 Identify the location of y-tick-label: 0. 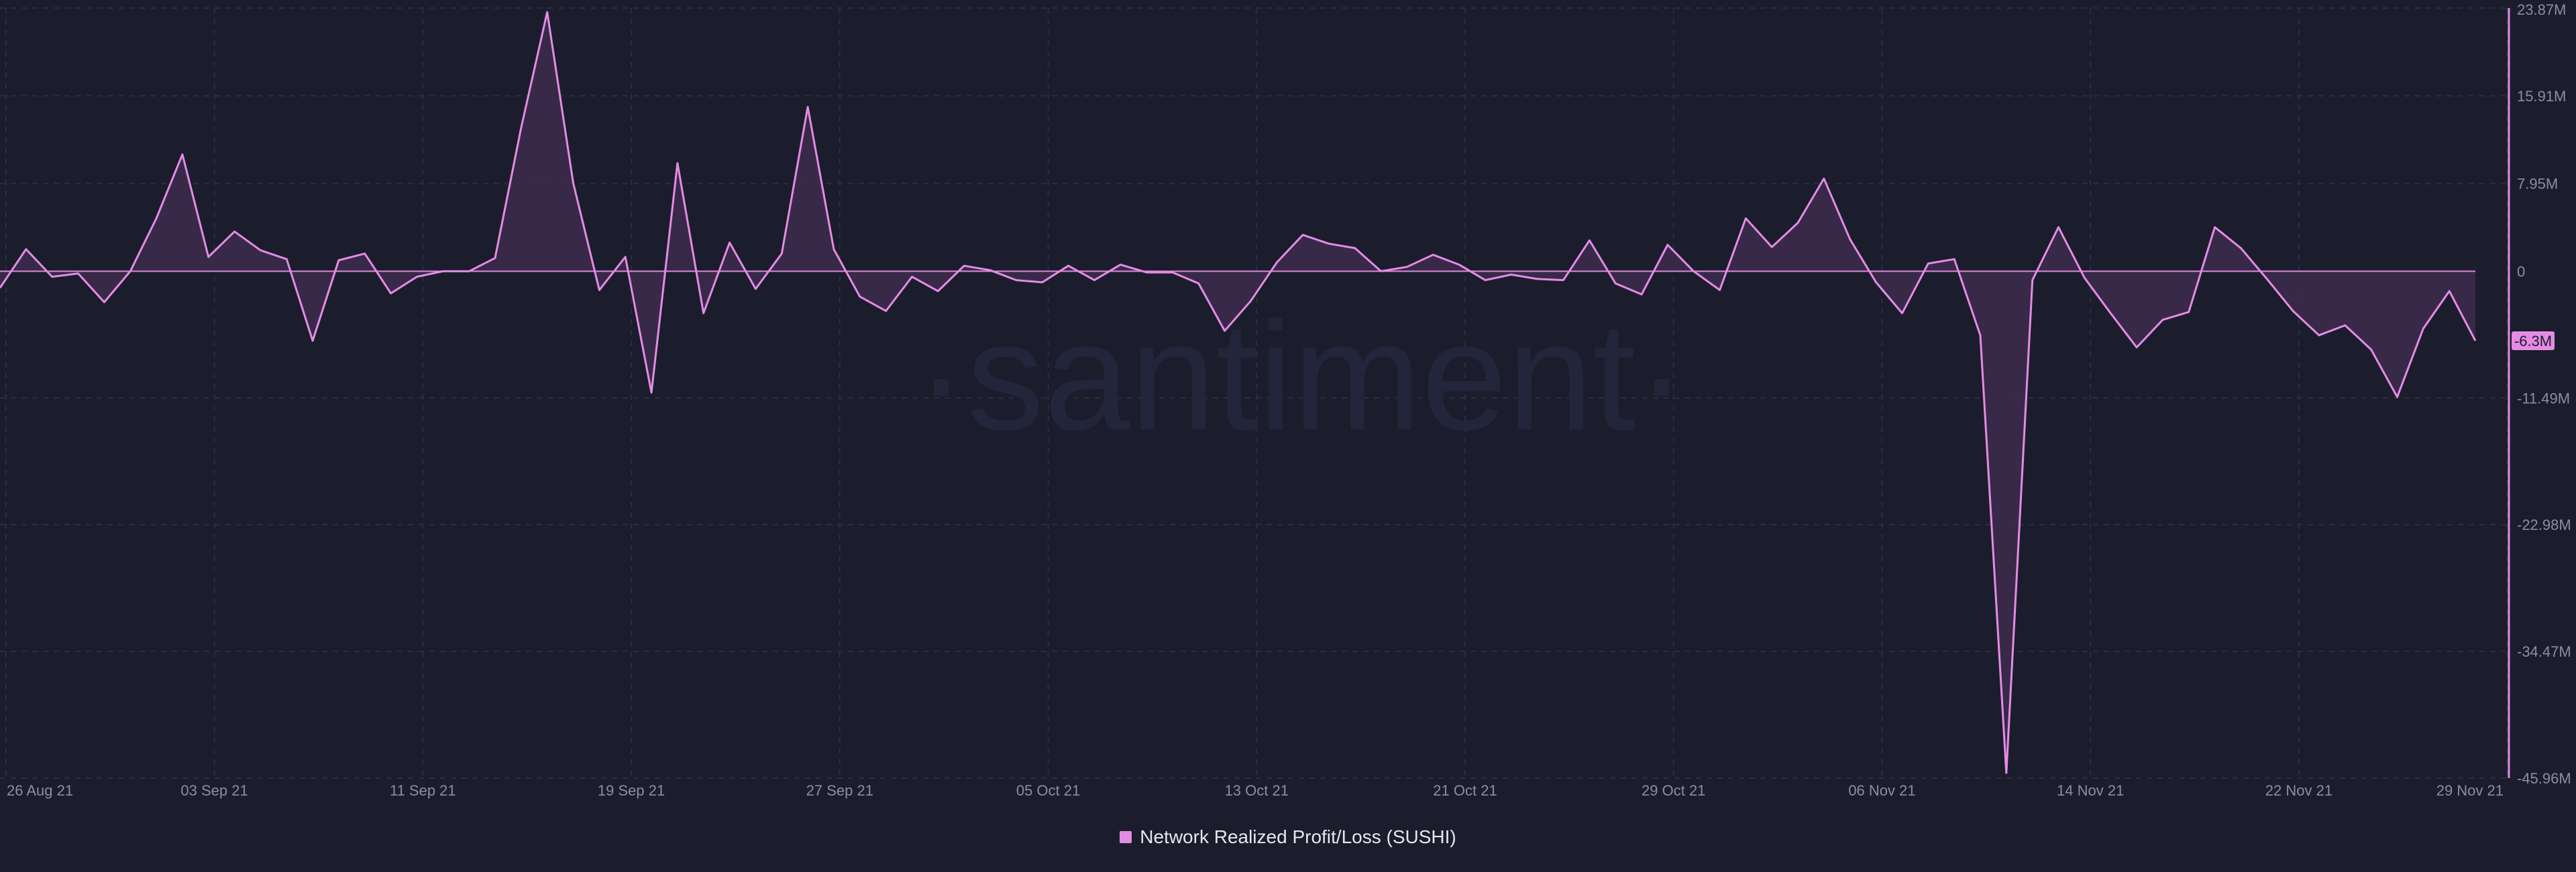
(2521, 272).